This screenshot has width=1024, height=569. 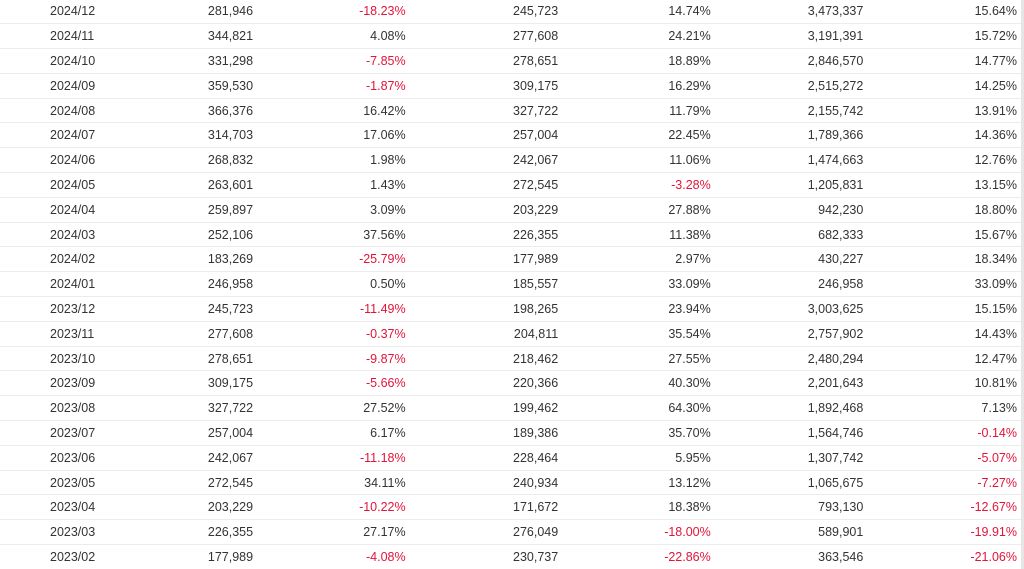 I want to click on col-a-change-cell: -11.49%, so click(x=333, y=309).